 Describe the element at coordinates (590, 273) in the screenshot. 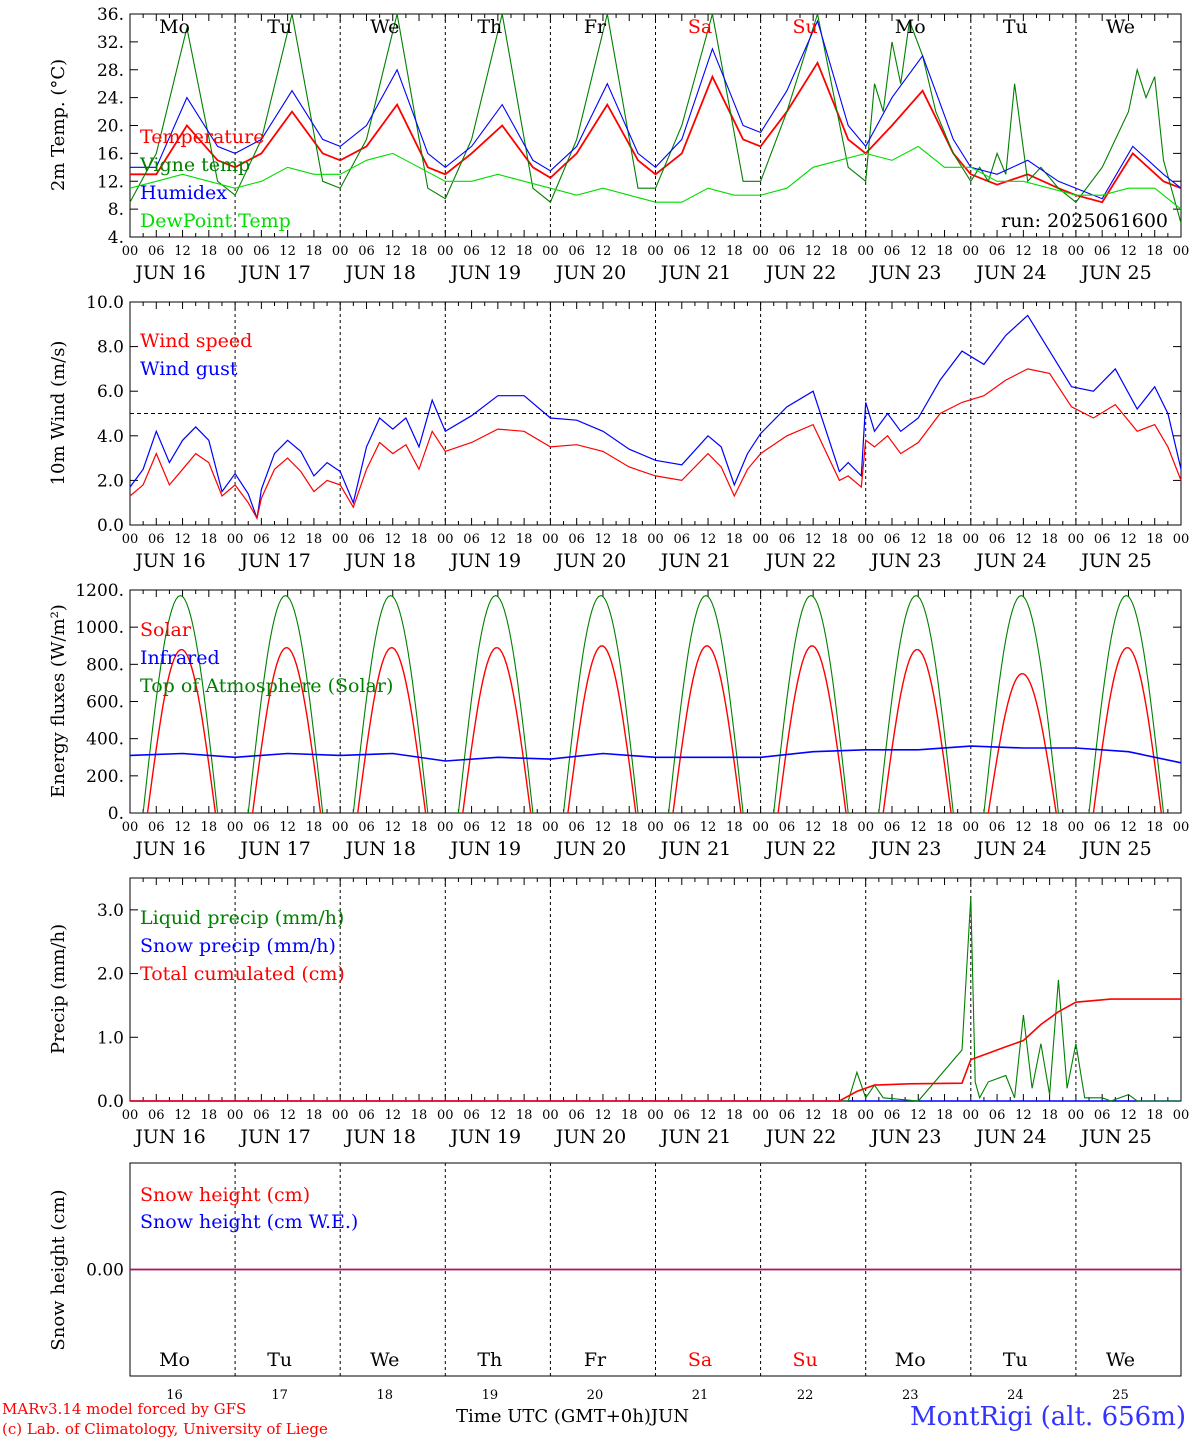

I see `temp-date-label: JUN 20` at that location.